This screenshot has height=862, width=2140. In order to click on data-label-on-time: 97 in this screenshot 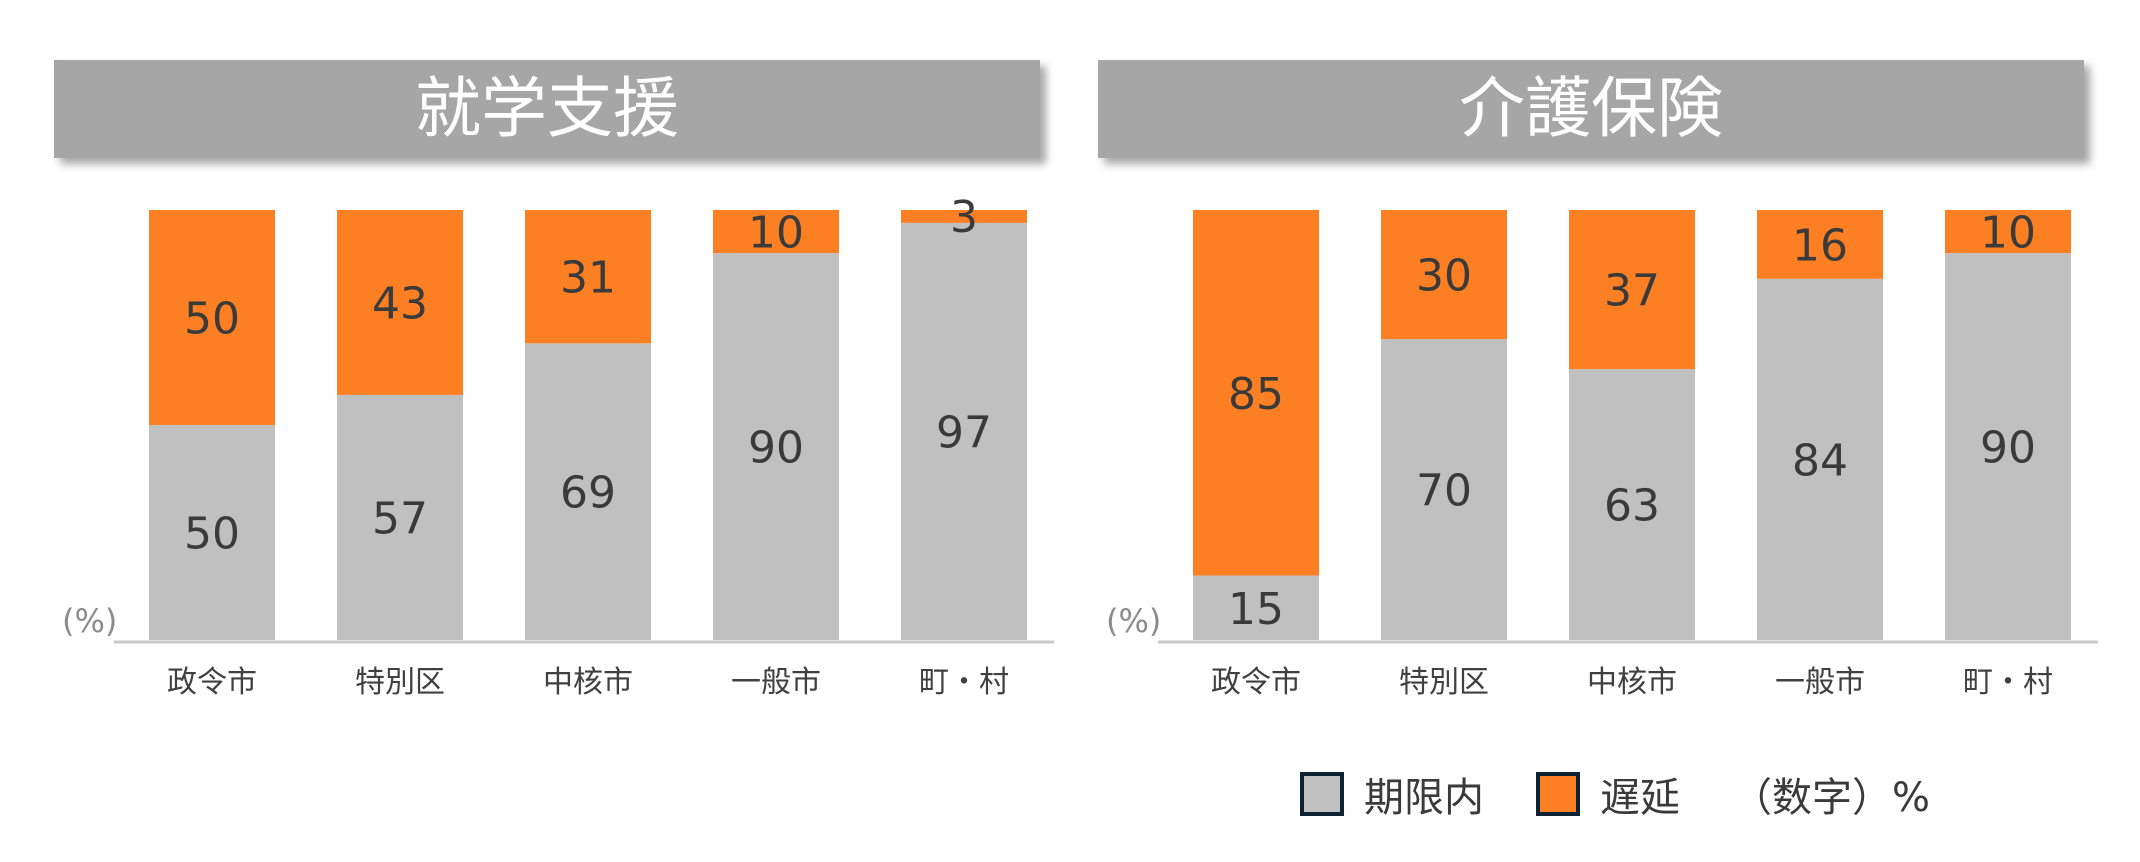, I will do `click(964, 432)`.